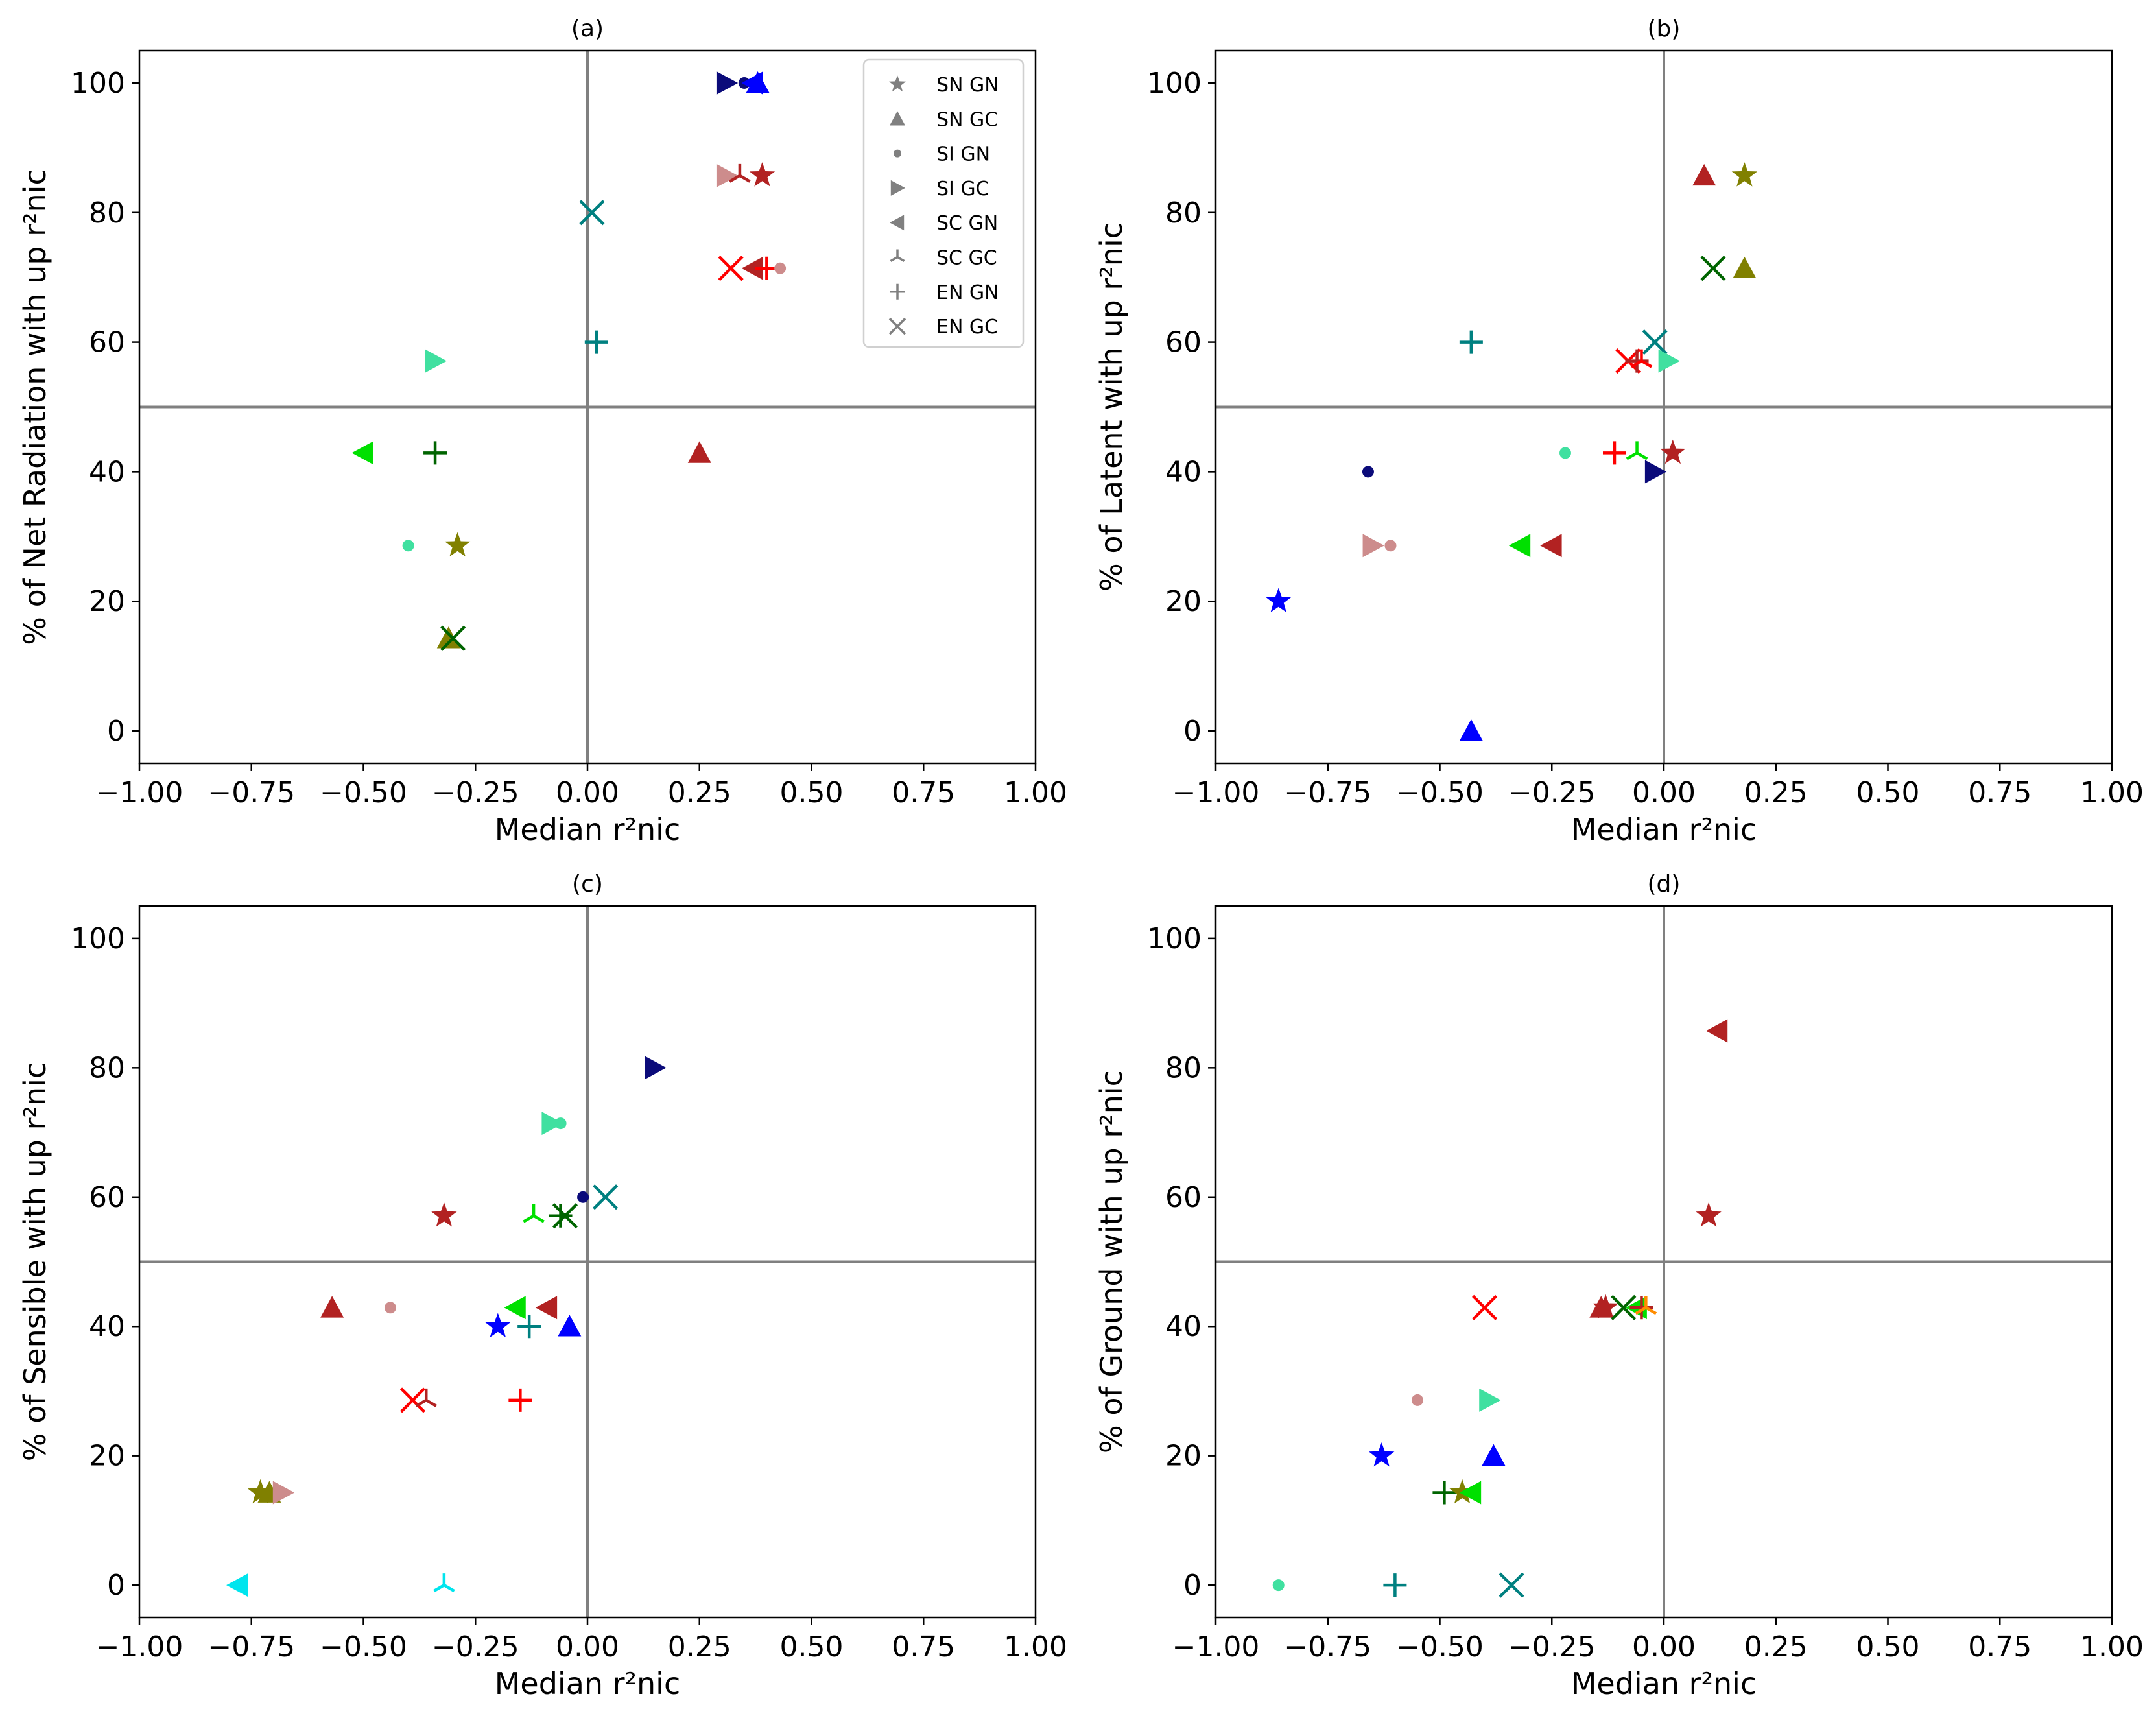 The width and height of the screenshot is (2156, 1718). I want to click on legend-entry: SI GC, so click(939, 189).